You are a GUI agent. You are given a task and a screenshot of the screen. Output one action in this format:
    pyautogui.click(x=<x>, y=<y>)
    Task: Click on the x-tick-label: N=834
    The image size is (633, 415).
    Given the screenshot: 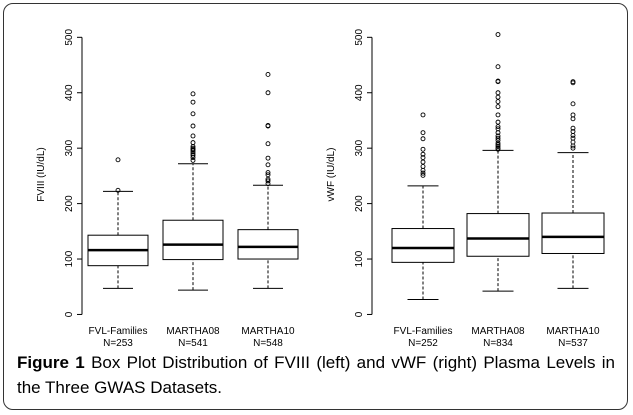 What is the action you would take?
    pyautogui.click(x=498, y=343)
    